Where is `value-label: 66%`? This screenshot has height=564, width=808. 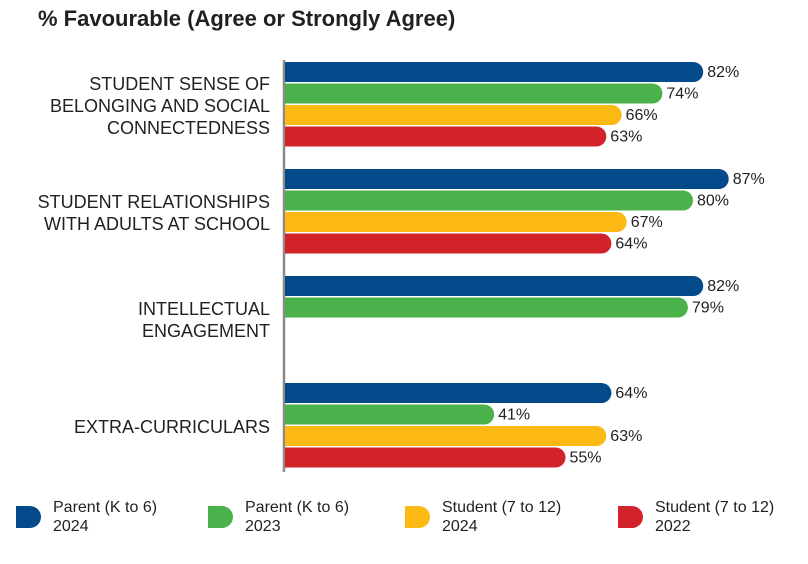
value-label: 66% is located at coordinates (642, 115).